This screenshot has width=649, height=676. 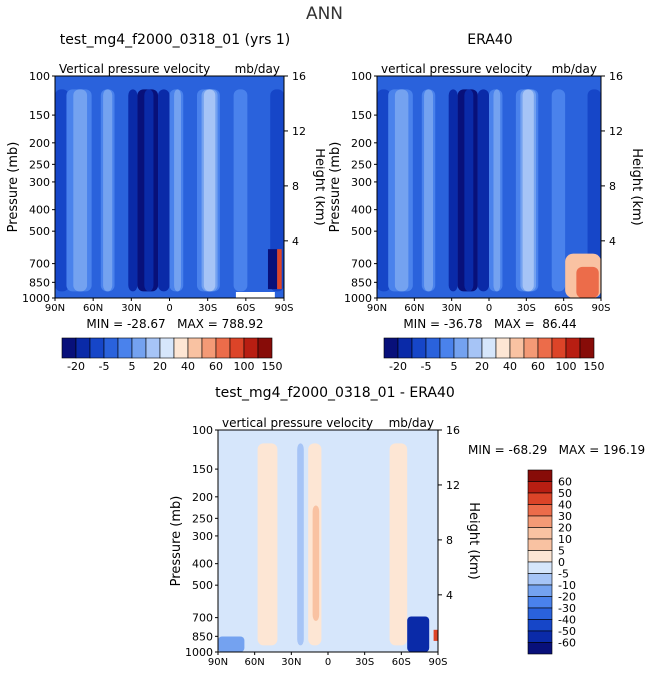 What do you see at coordinates (283, 308) in the screenshot?
I see `x-tick-label: 90S` at bounding box center [283, 308].